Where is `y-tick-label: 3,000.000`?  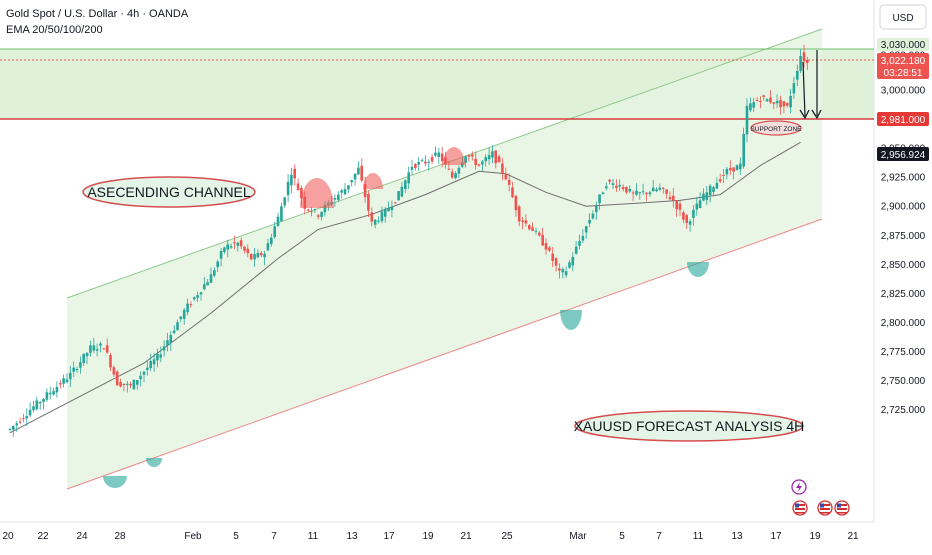 y-tick-label: 3,000.000 is located at coordinates (903, 91).